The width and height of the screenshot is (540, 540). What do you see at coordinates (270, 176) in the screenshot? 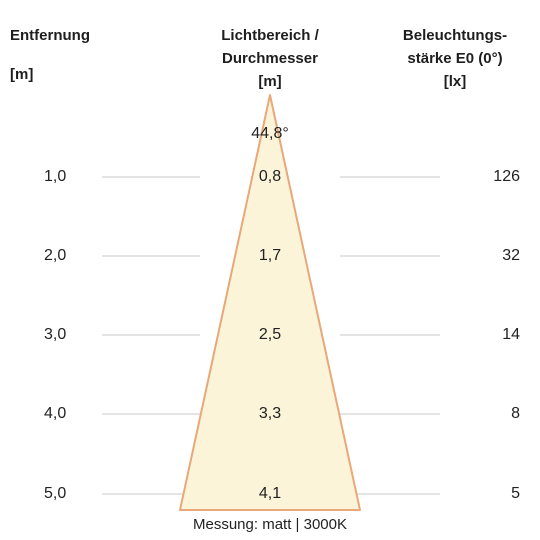
I see `row-1-diameter: 0,8` at bounding box center [270, 176].